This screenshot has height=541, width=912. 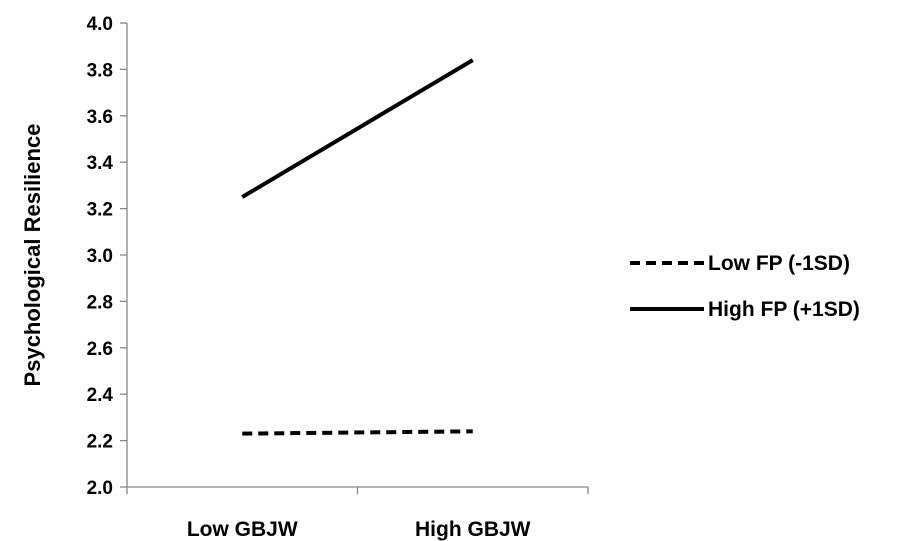 What do you see at coordinates (100, 442) in the screenshot?
I see `y-tick-label: 2.2` at bounding box center [100, 442].